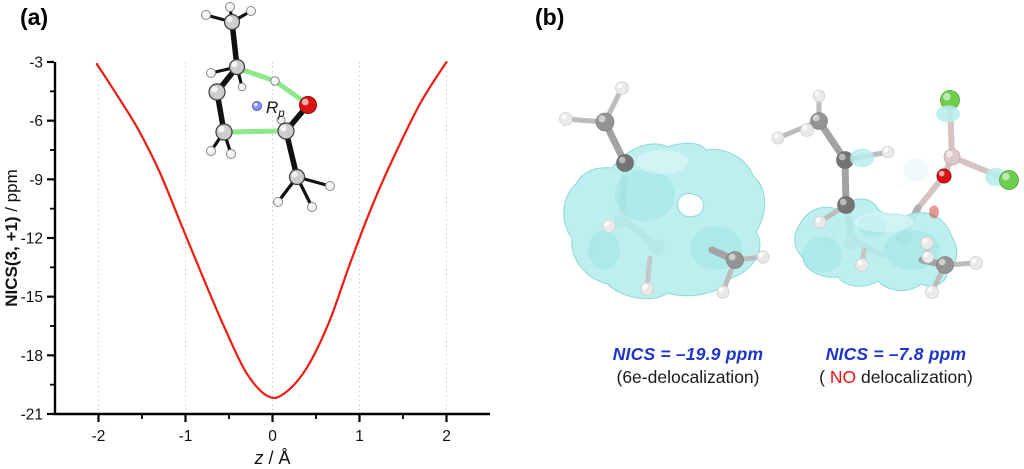  I want to click on inset-molecule: Rp, so click(268, 107).